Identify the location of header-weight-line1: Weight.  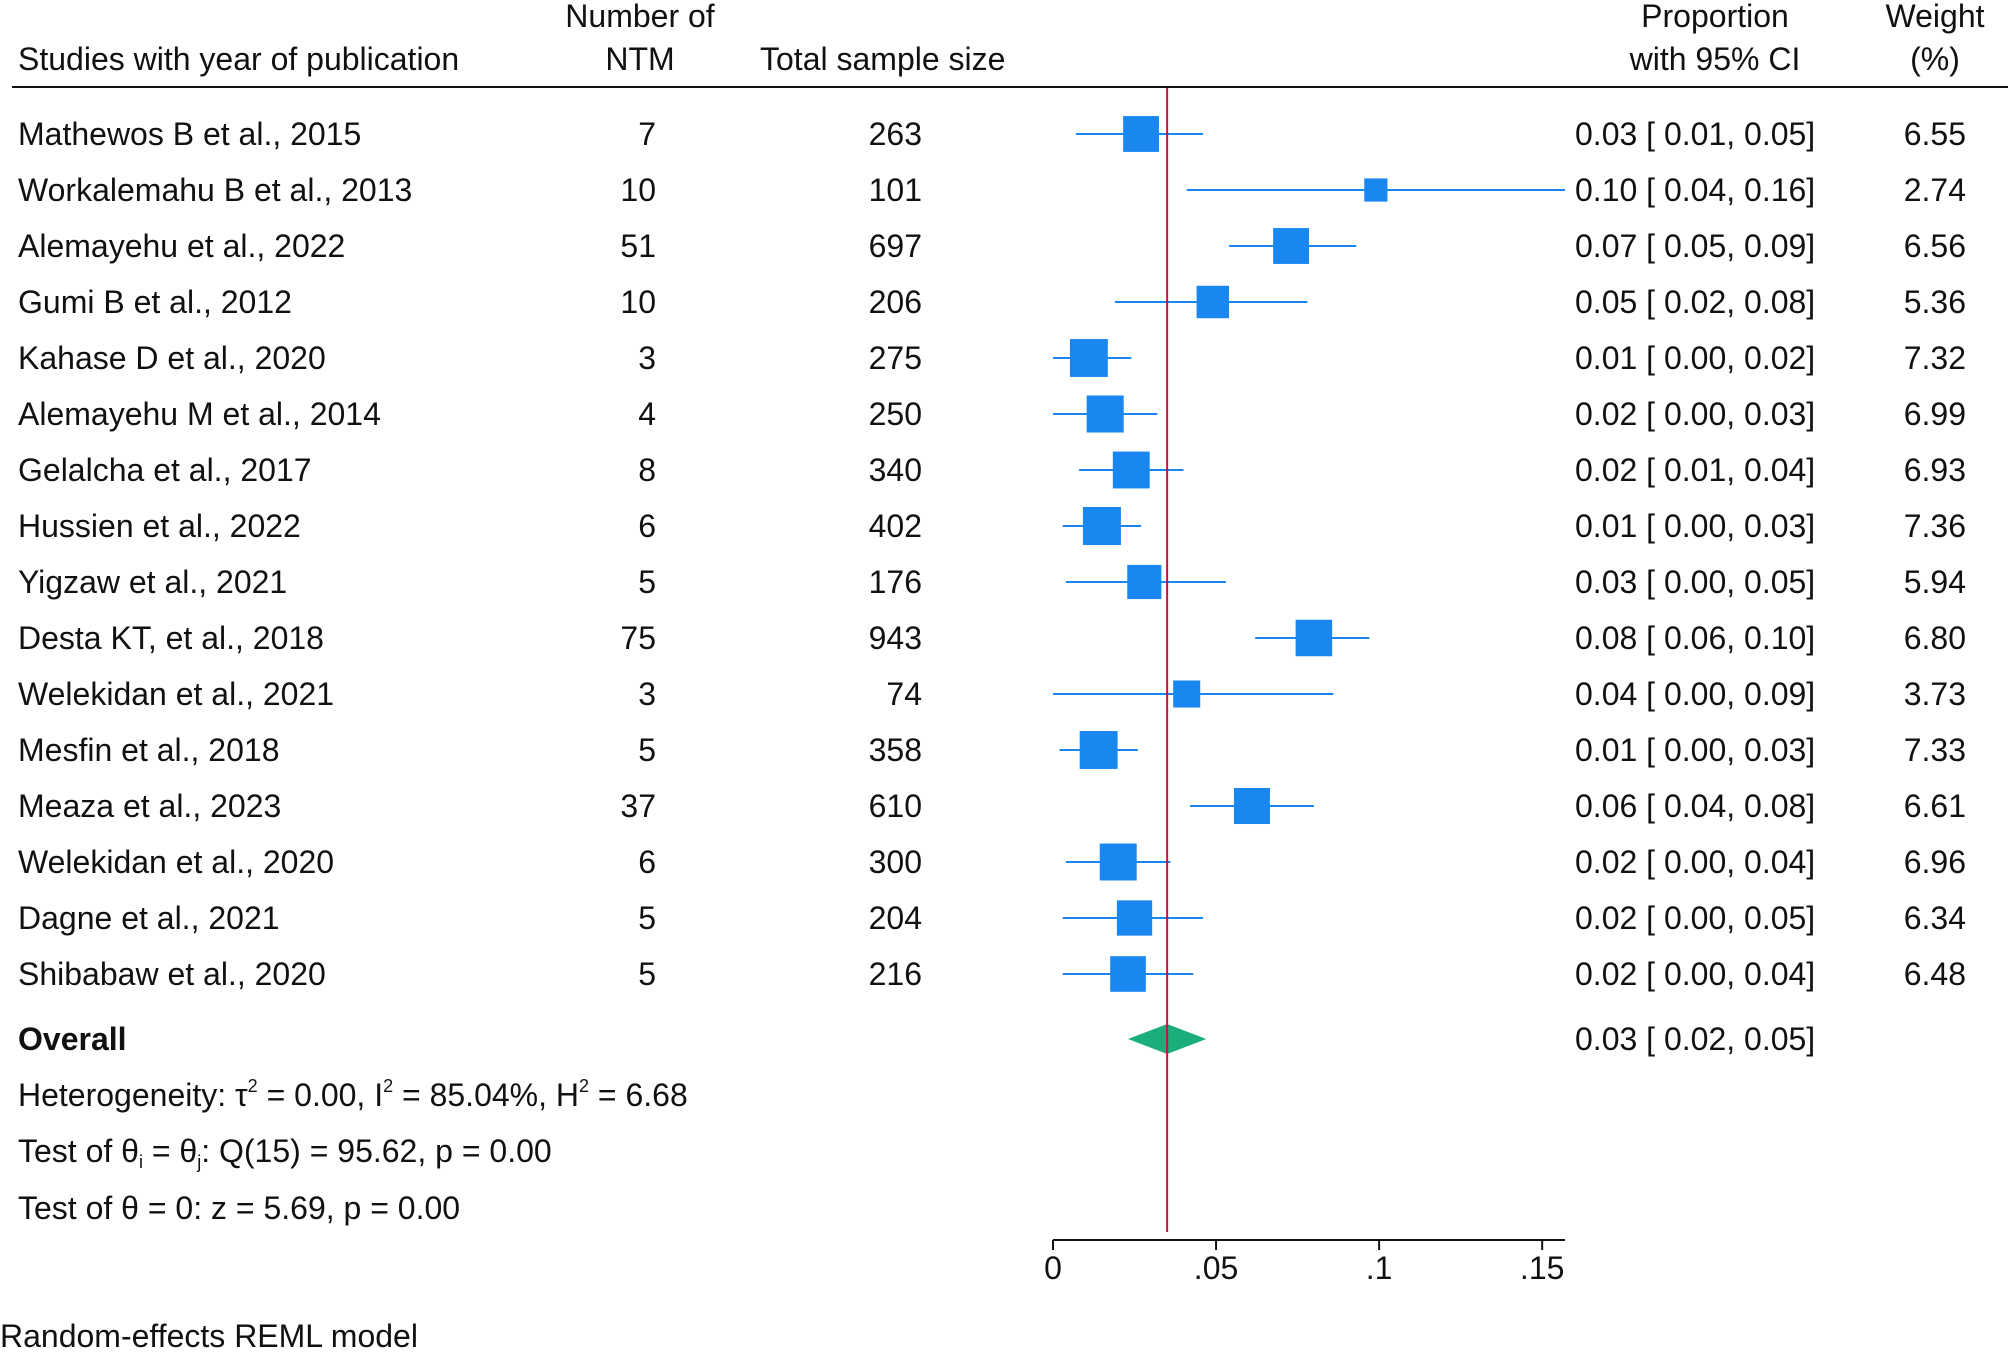
(1935, 17).